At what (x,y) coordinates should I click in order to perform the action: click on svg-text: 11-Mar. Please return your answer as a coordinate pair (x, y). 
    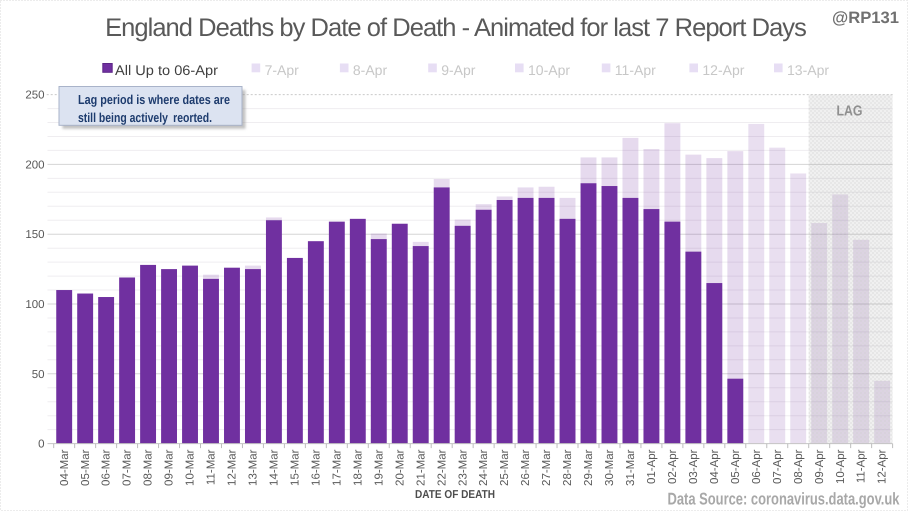
    Looking at the image, I should click on (212, 467).